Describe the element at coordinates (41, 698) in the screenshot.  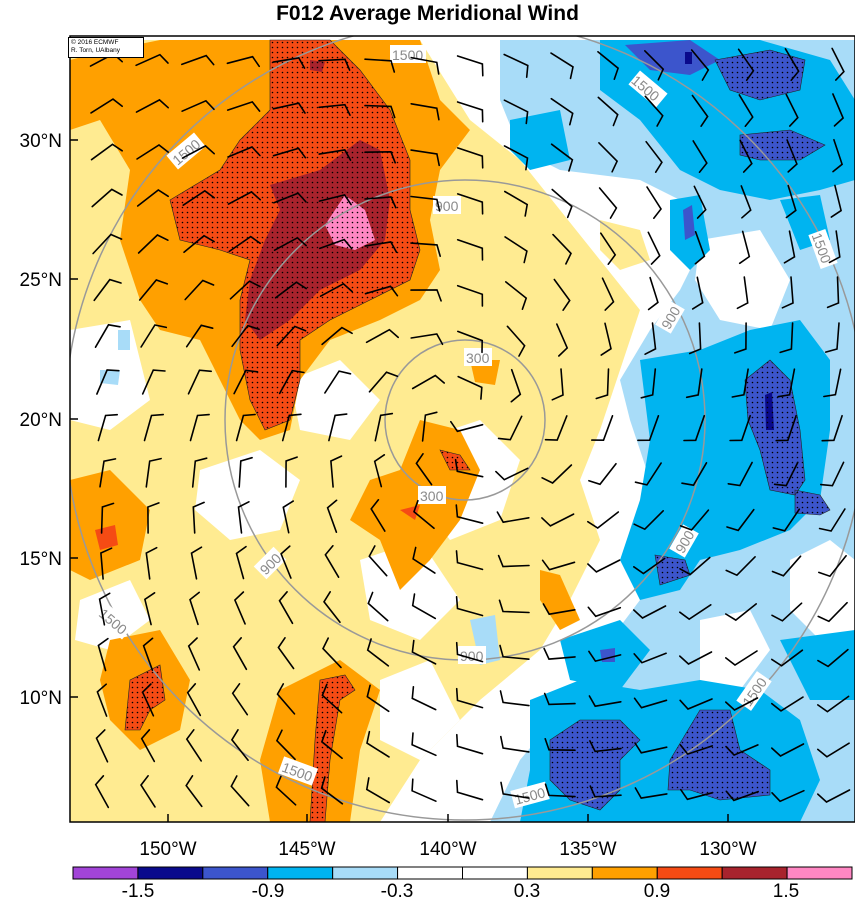
I see `lat-label: 10°N` at that location.